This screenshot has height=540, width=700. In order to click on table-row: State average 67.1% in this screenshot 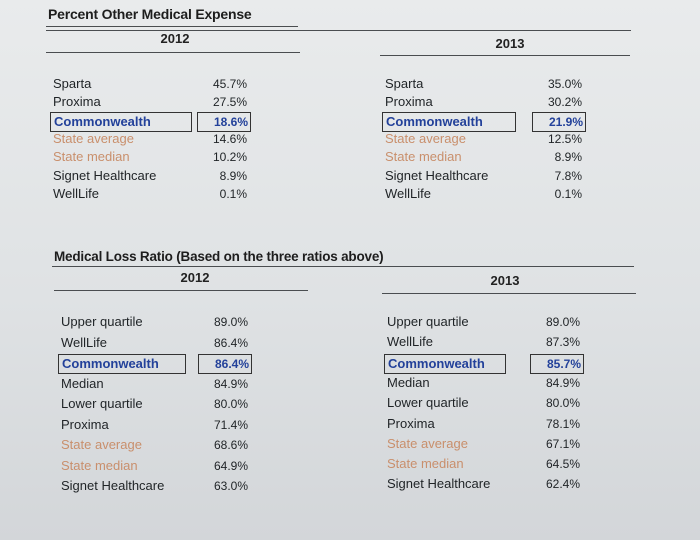, I will do `click(534, 445)`.